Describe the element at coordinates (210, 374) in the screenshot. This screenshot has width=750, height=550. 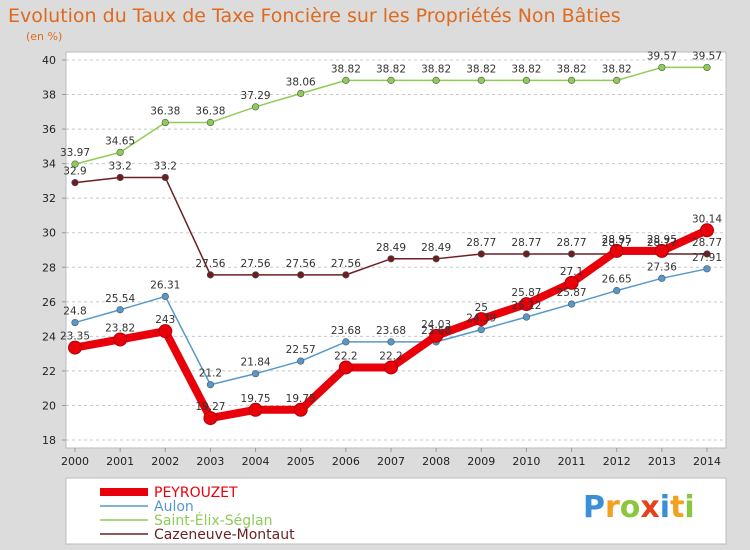
I see `data-label: 21.2` at that location.